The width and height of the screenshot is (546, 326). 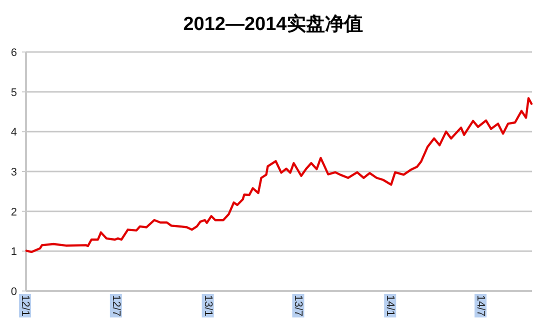 What do you see at coordinates (13, 53) in the screenshot?
I see `y-tick-label: 6` at bounding box center [13, 53].